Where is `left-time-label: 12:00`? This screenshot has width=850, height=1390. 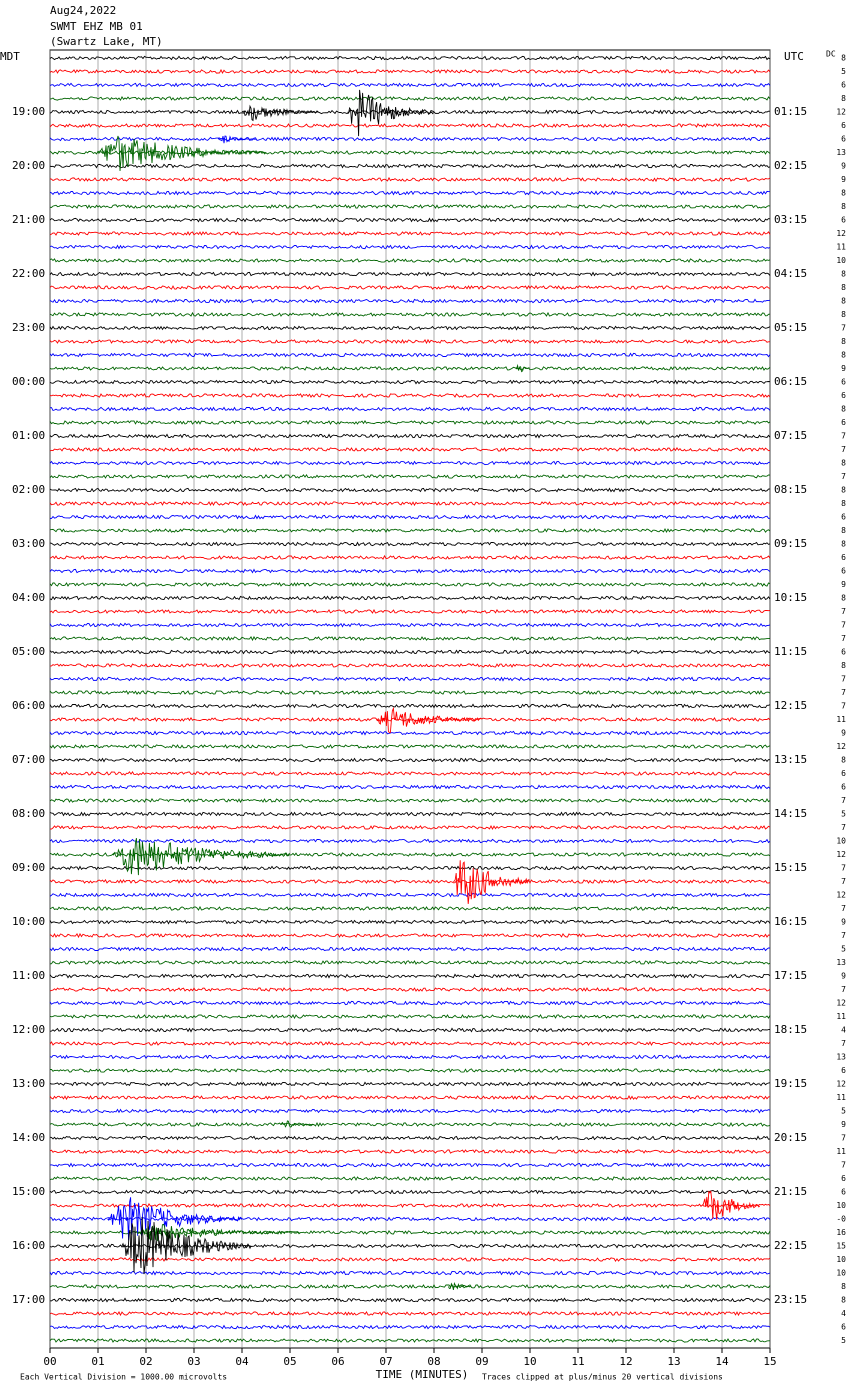
left-time-label: 12:00 is located at coordinates (28, 1029).